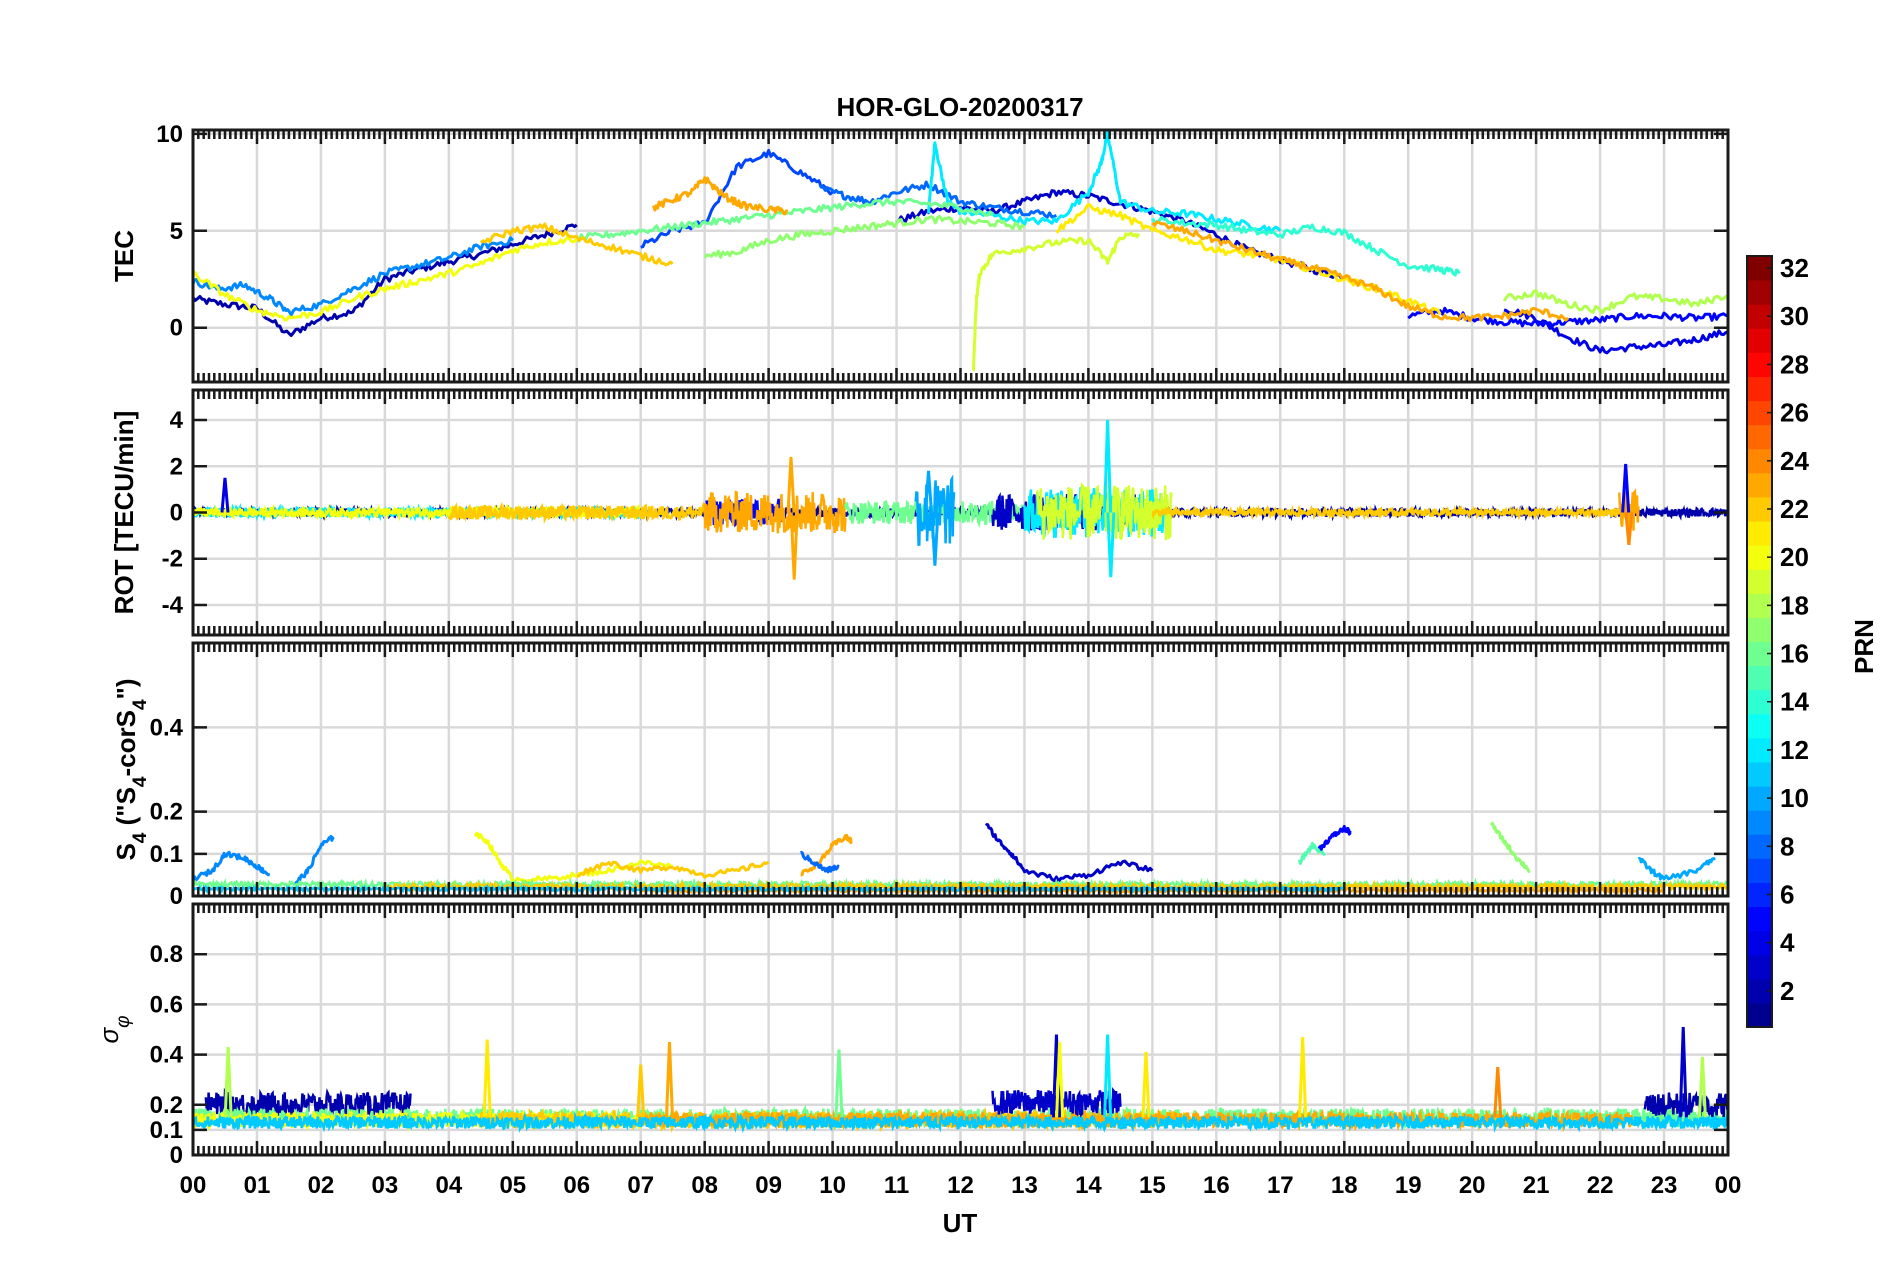 The image size is (1902, 1277). I want to click on x-tick-label: 09, so click(768, 1185).